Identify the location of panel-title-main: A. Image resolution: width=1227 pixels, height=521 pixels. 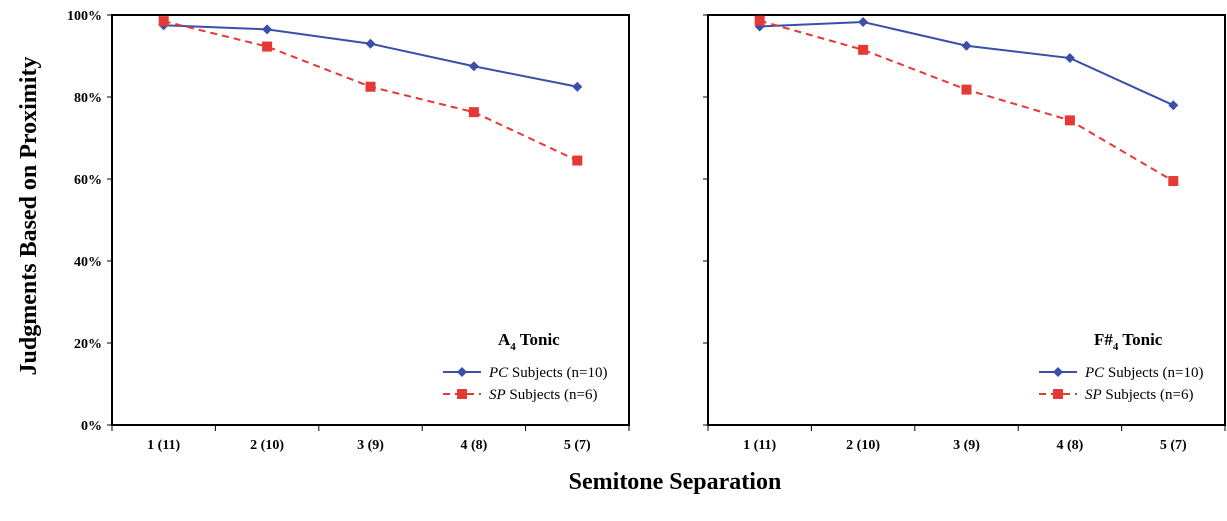
(504, 339).